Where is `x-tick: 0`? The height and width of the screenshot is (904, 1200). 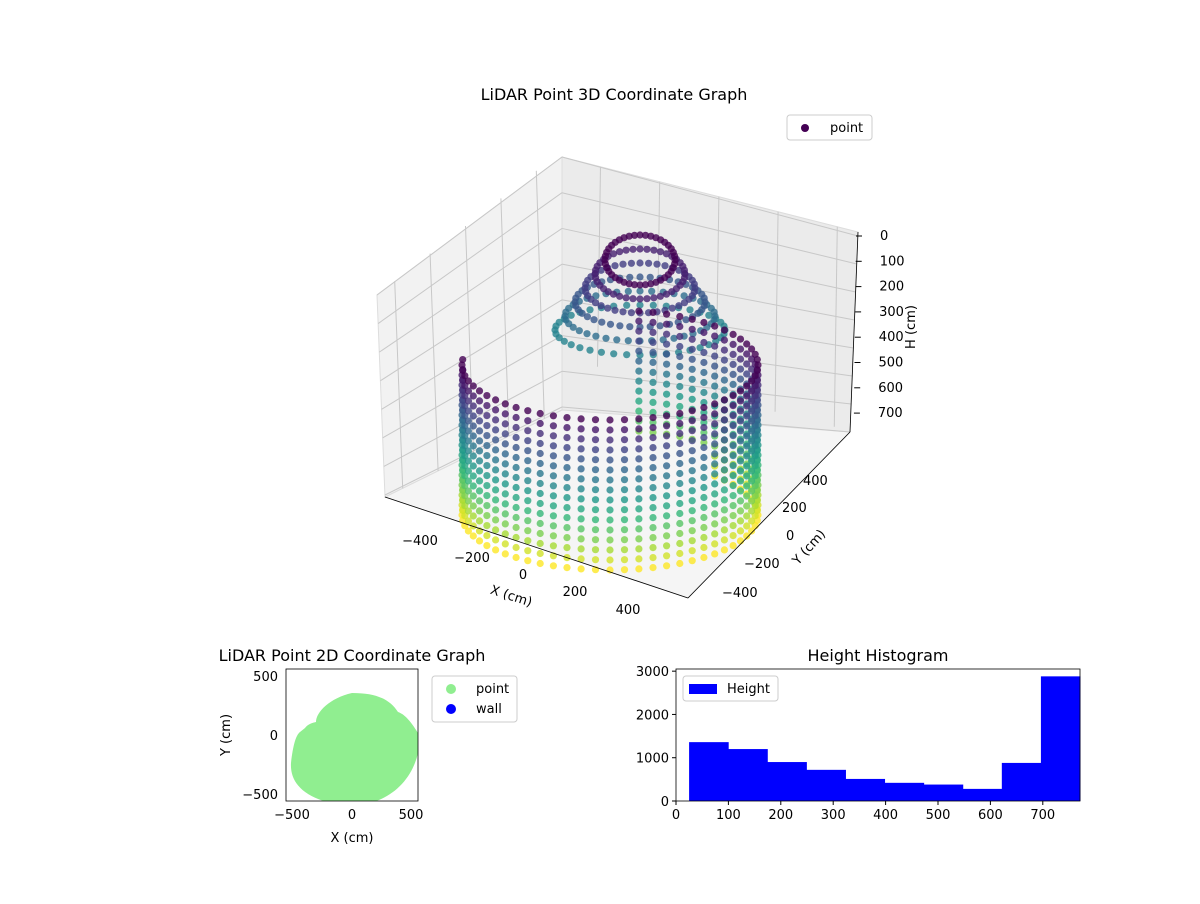
x-tick: 0 is located at coordinates (352, 815).